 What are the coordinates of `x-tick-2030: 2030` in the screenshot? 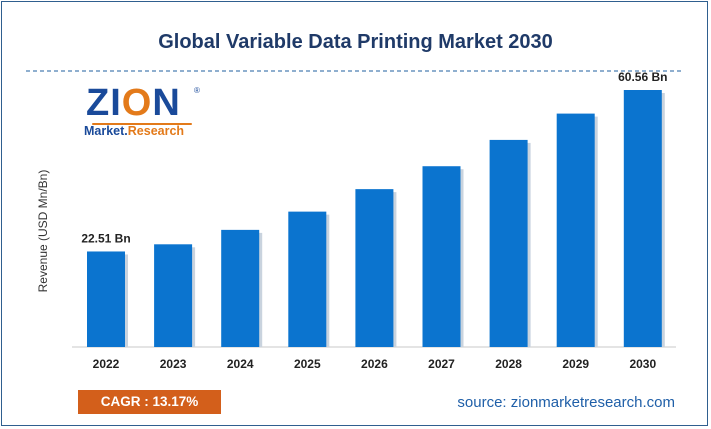 It's located at (642, 364).